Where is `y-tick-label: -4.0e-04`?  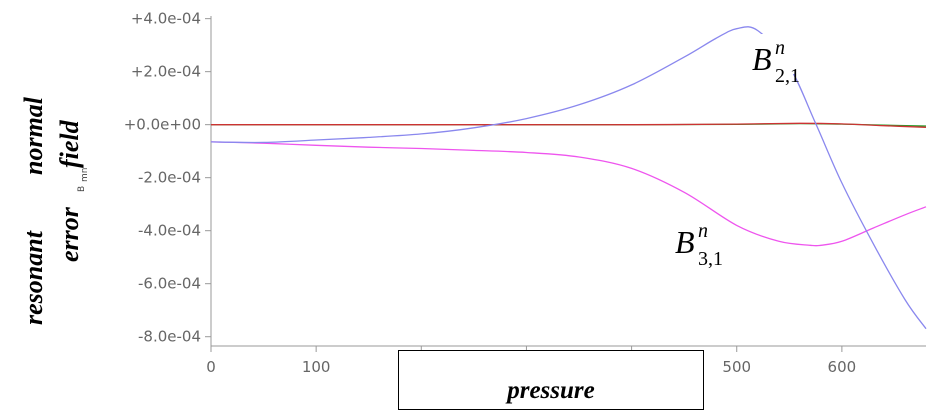 y-tick-label: -4.0e-04 is located at coordinates (169, 231).